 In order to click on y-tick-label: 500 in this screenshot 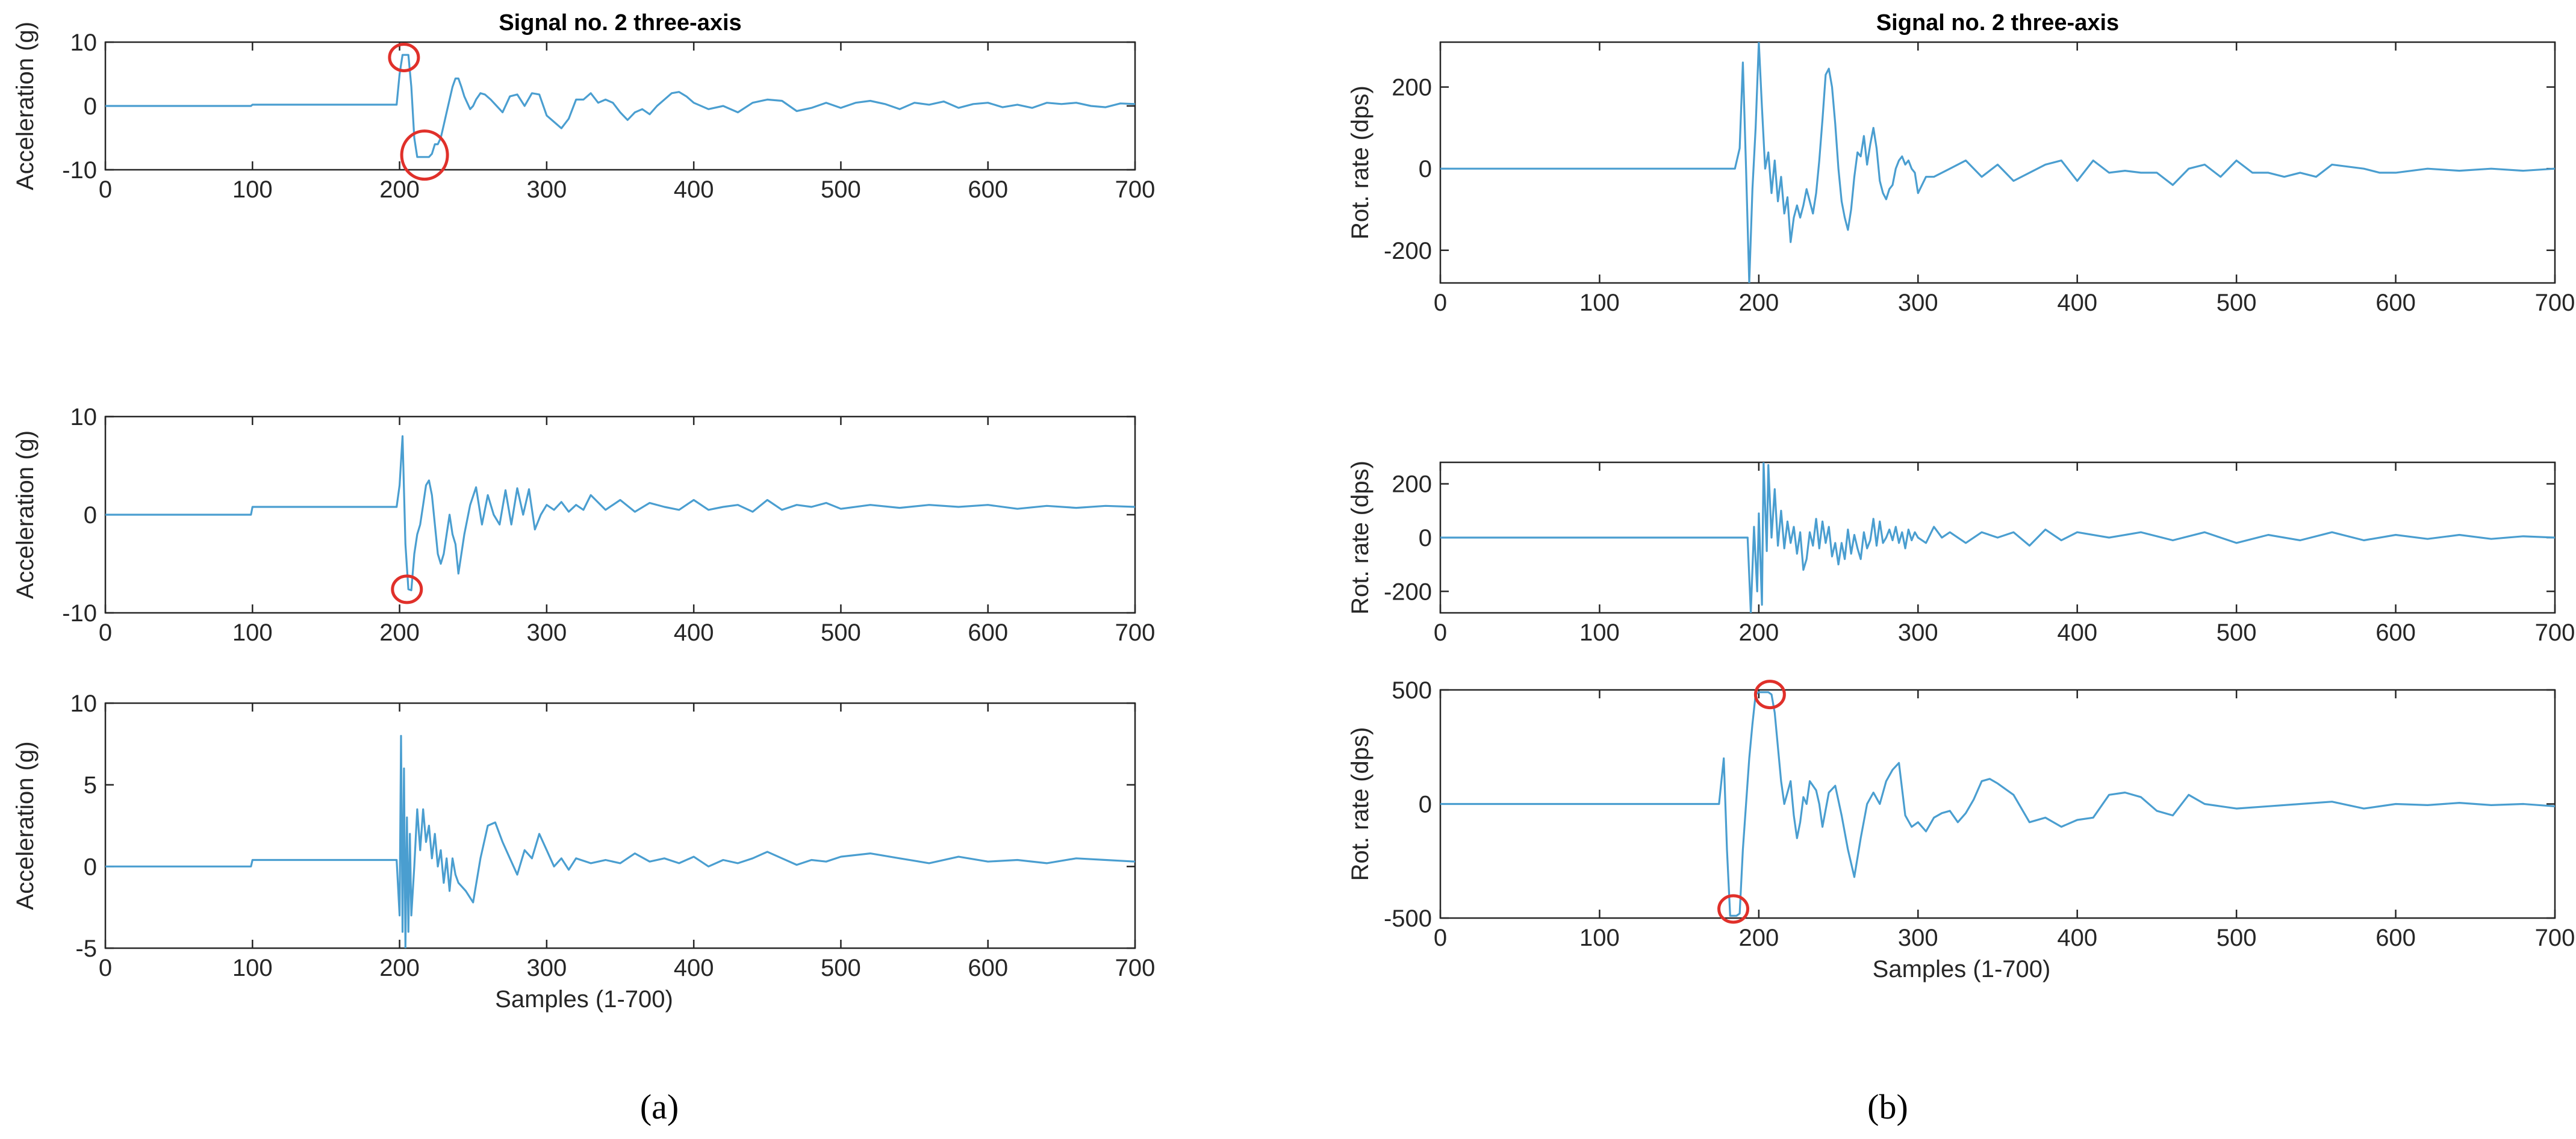, I will do `click(1412, 690)`.